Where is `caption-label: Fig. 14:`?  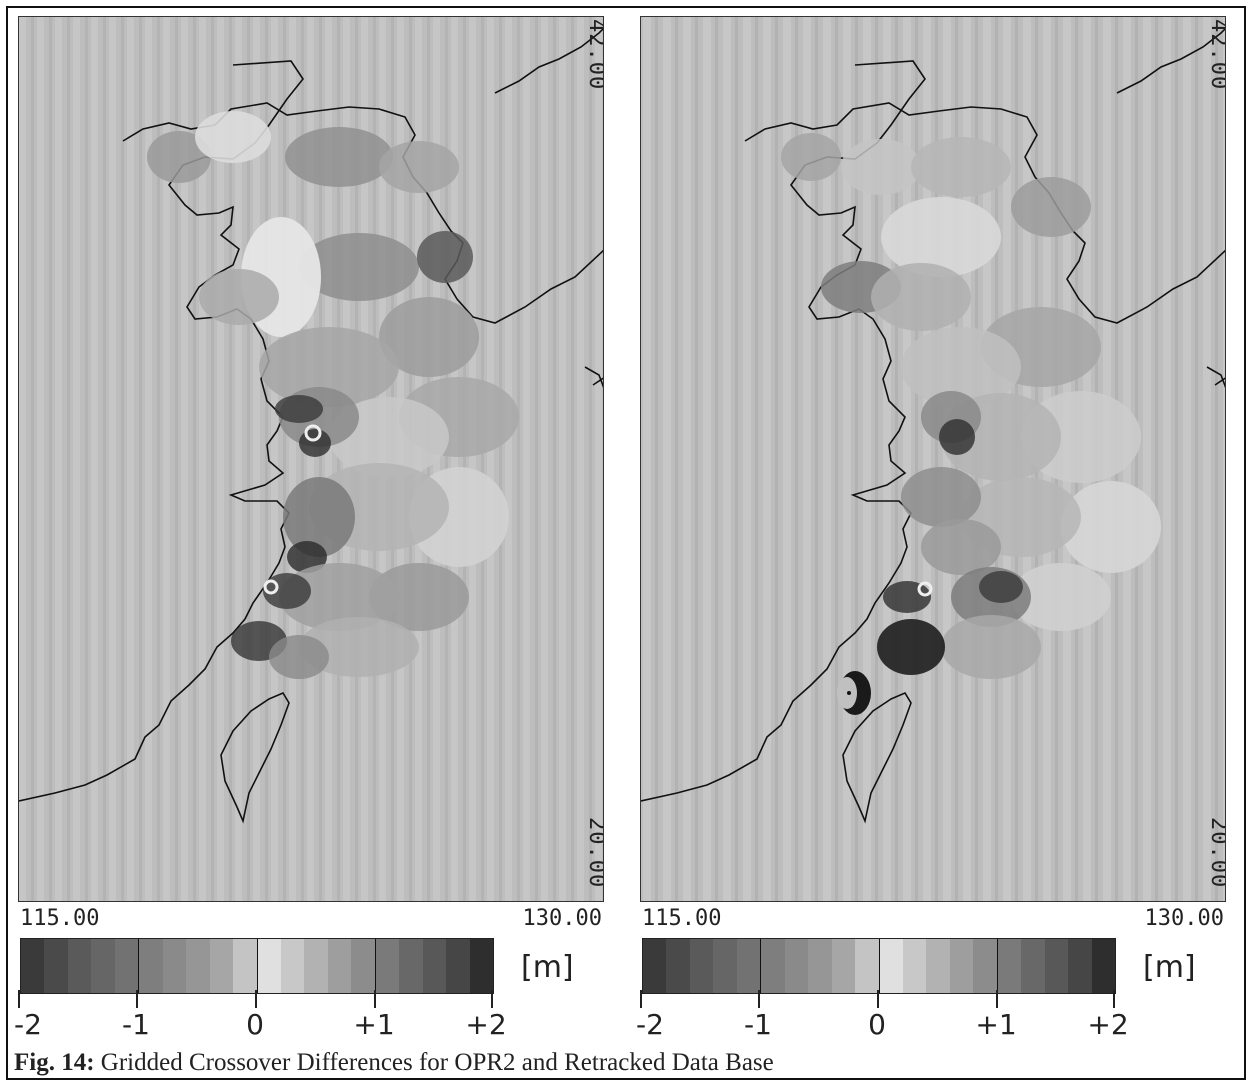 caption-label: Fig. 14: is located at coordinates (54, 1062).